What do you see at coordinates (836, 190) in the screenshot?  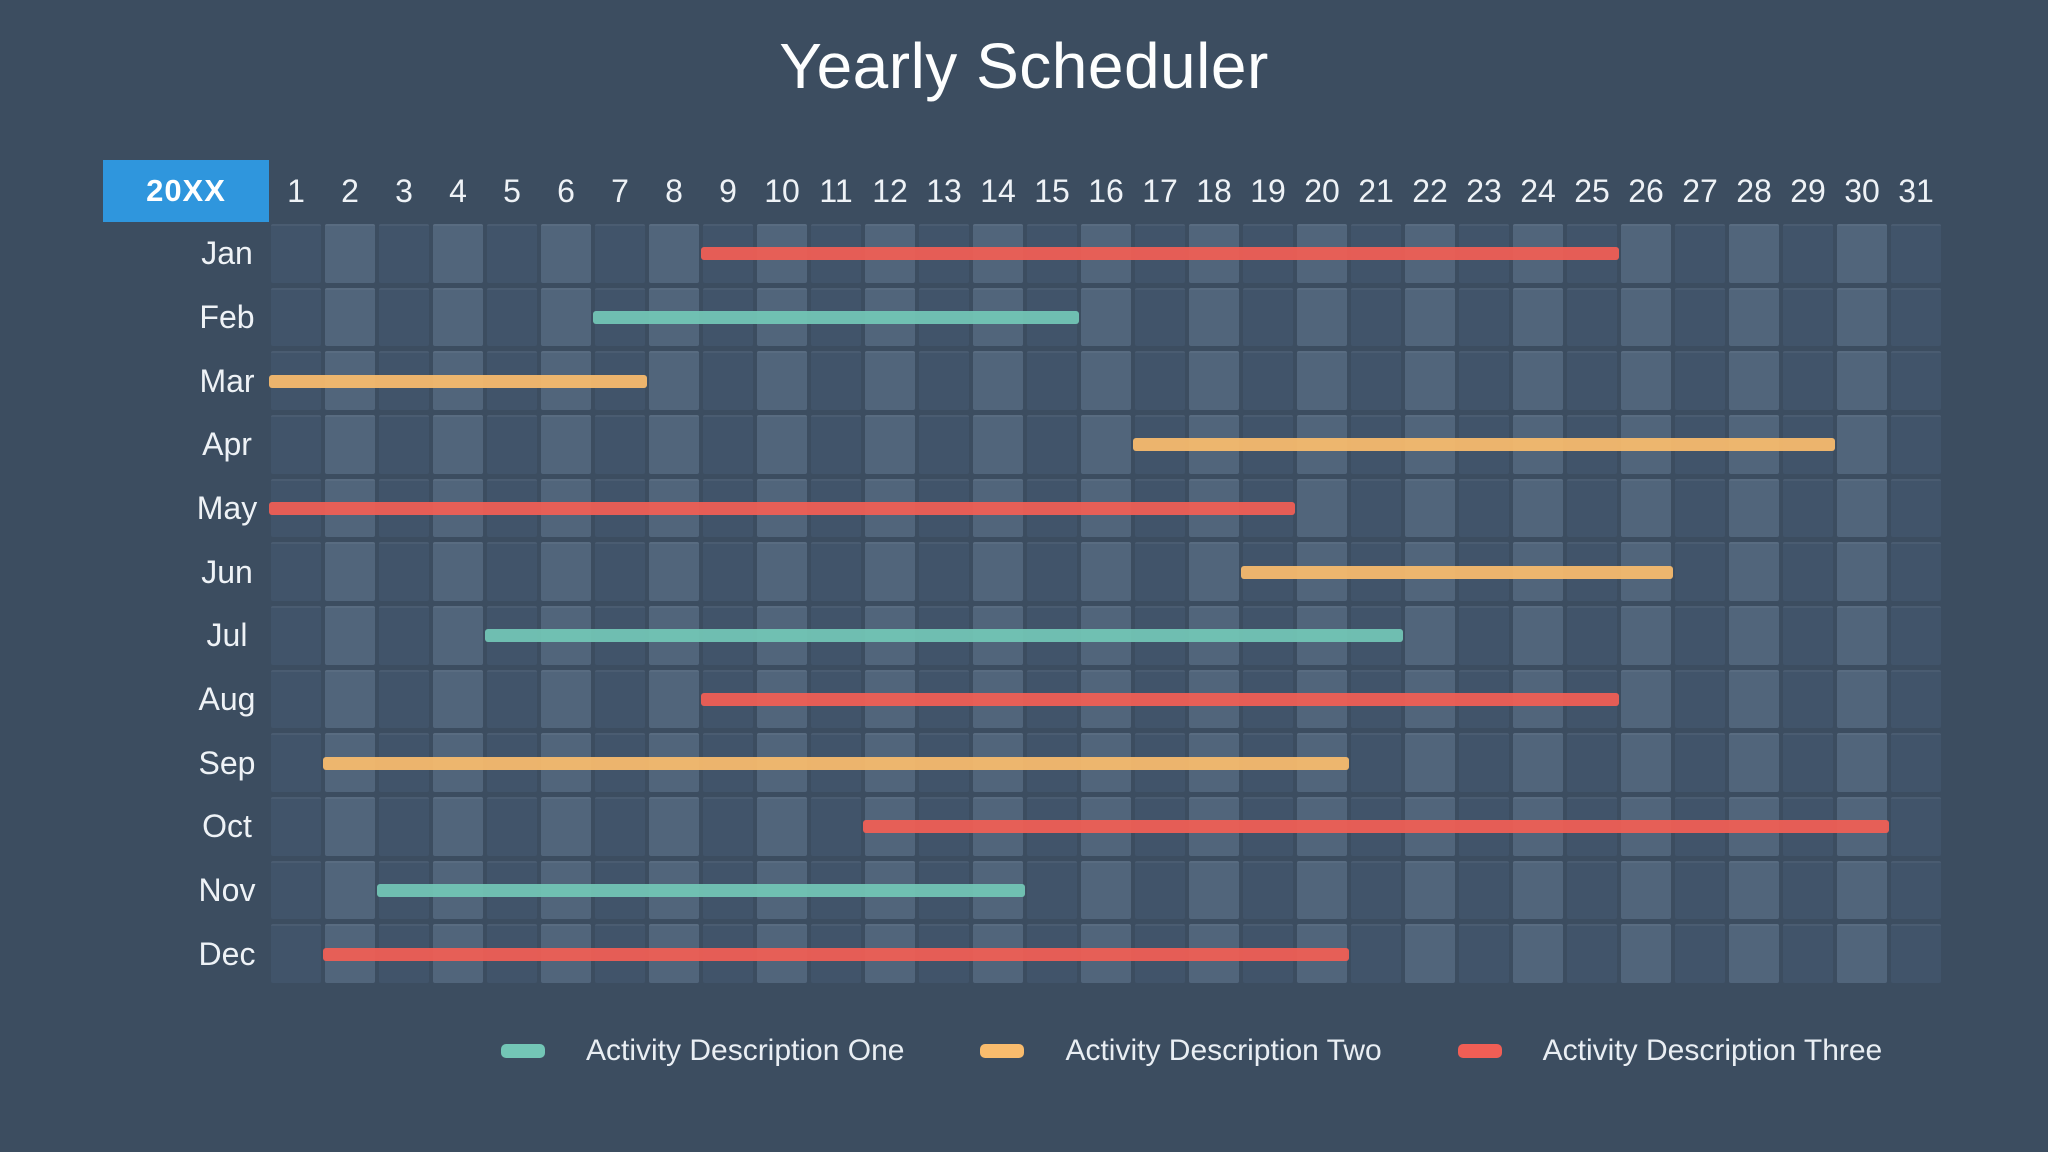 I see `day-header-label: 11` at bounding box center [836, 190].